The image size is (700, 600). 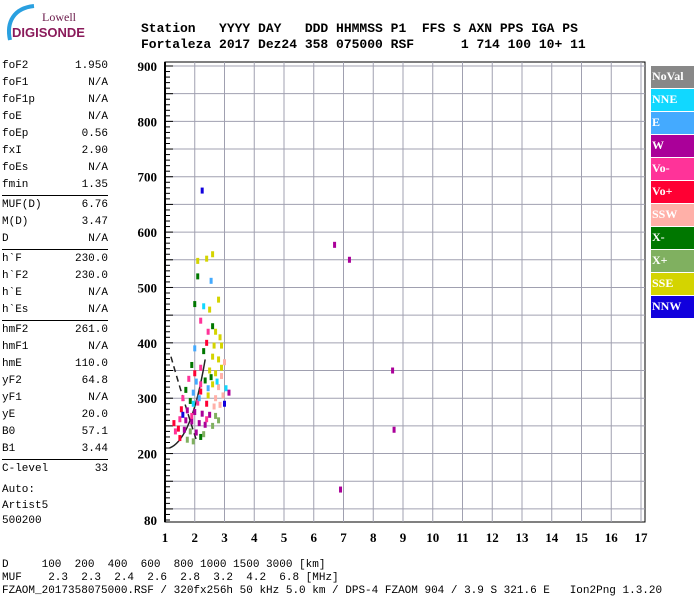 What do you see at coordinates (523, 537) in the screenshot?
I see `x-tick-label: 13` at bounding box center [523, 537].